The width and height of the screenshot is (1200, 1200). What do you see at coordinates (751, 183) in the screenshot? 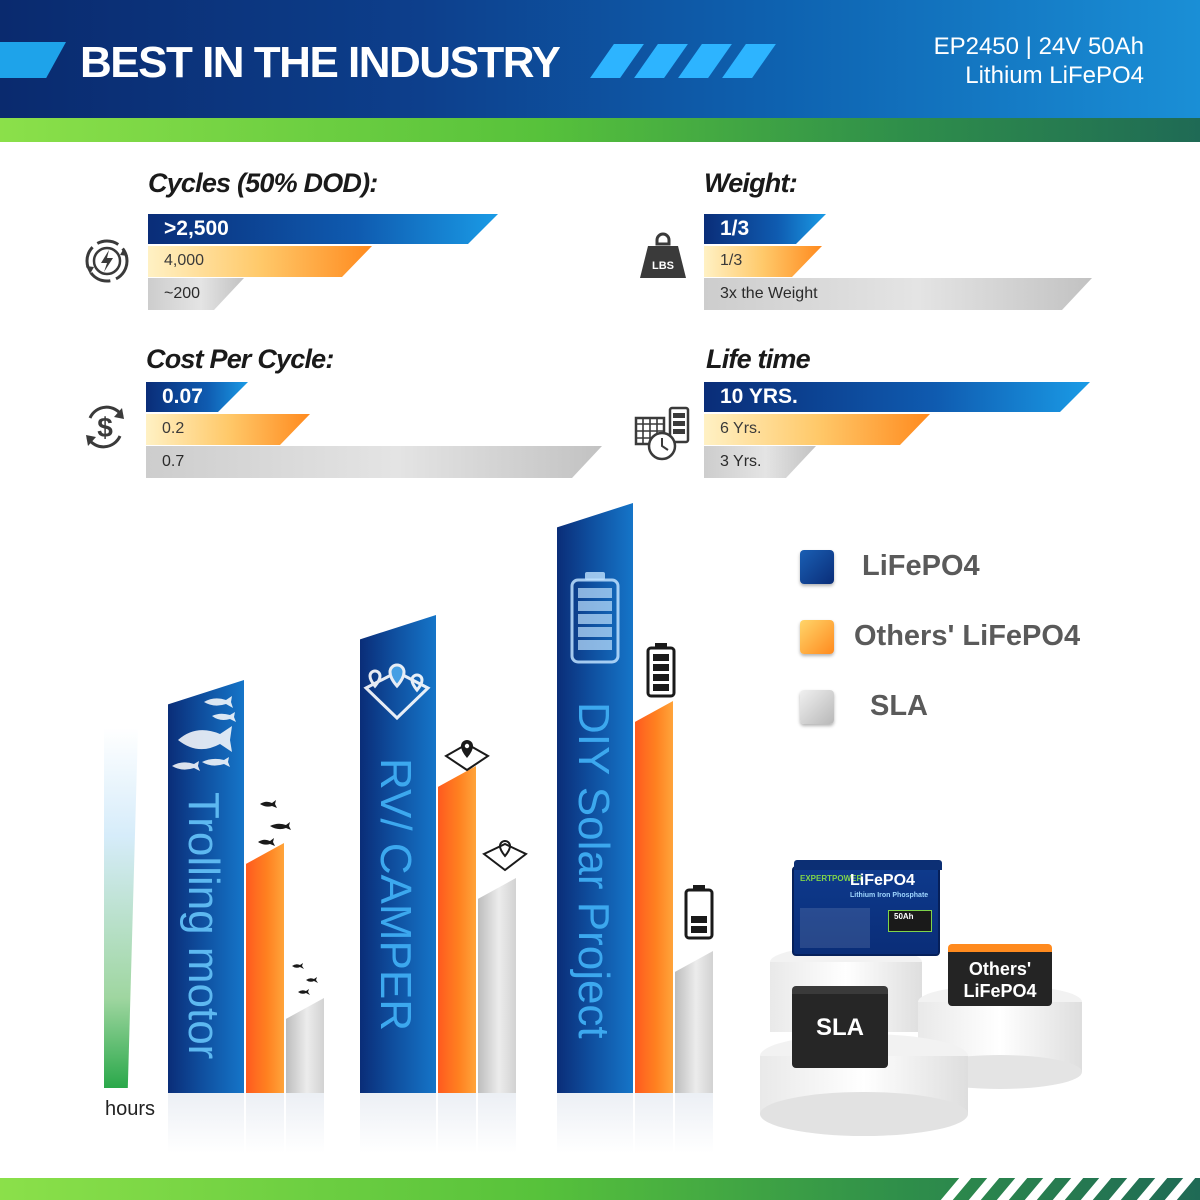
I see `weight-title: Weight:` at bounding box center [751, 183].